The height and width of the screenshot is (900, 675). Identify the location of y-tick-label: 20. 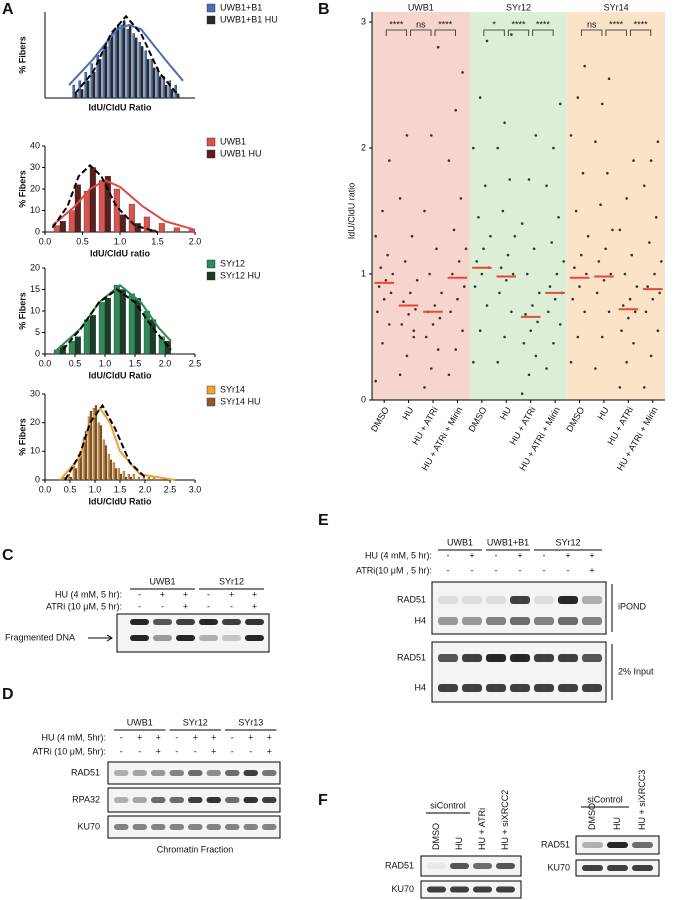
(35, 422).